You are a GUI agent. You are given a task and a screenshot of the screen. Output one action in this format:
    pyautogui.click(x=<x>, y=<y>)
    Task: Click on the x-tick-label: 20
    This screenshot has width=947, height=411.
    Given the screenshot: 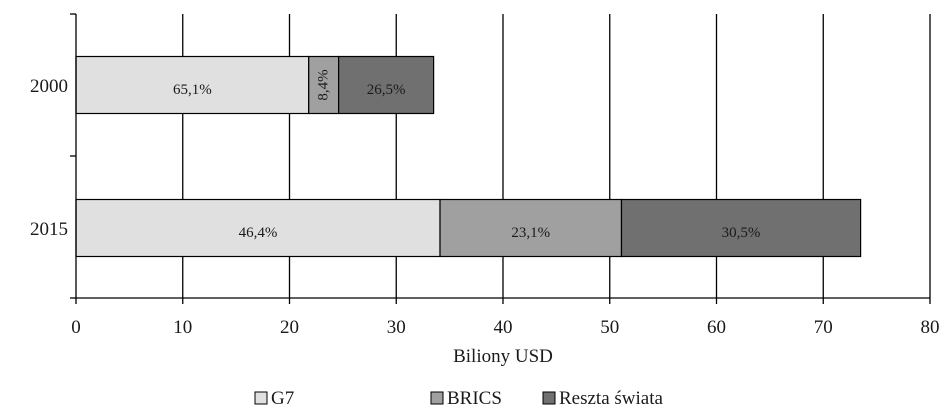 What is the action you would take?
    pyautogui.click(x=289, y=327)
    